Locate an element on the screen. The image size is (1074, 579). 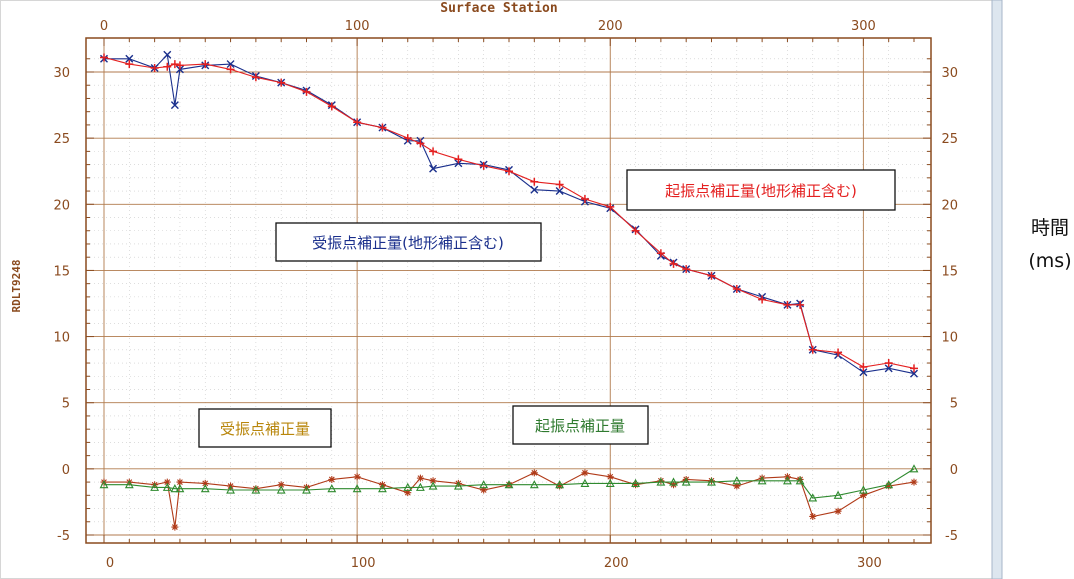
annotation-text: 起振点補正量 is located at coordinates (580, 426).